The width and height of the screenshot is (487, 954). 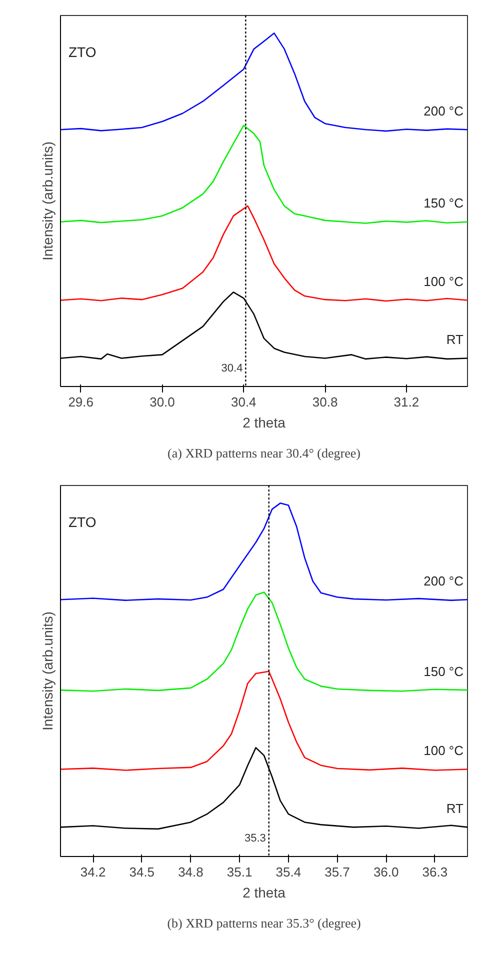 I want to click on text: (b) XRD patterns near 35.3° (degree), so click(x=264, y=923).